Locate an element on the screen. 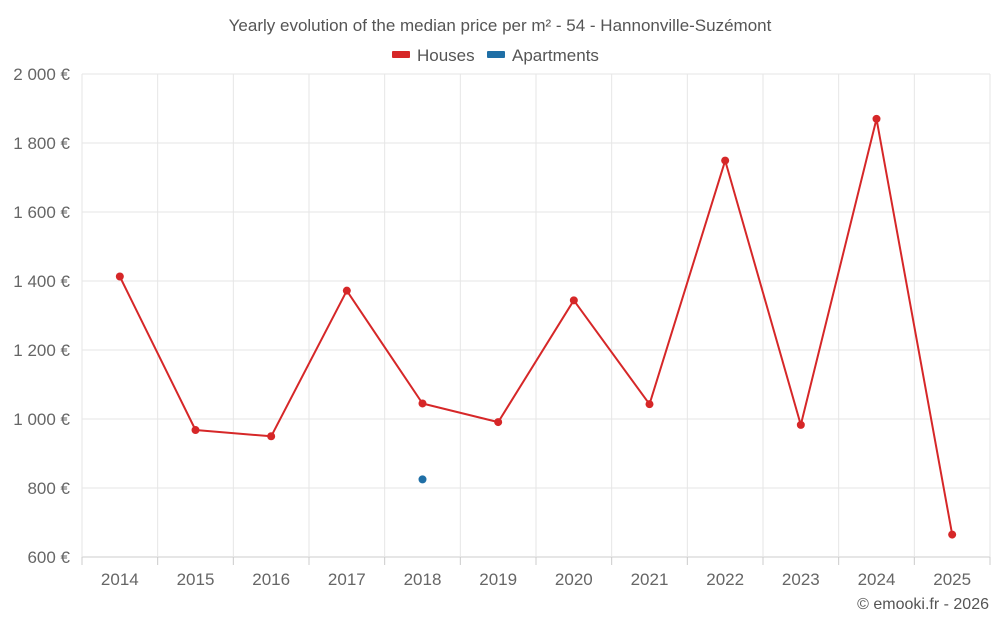  x-tick-label: 2017 is located at coordinates (347, 579).